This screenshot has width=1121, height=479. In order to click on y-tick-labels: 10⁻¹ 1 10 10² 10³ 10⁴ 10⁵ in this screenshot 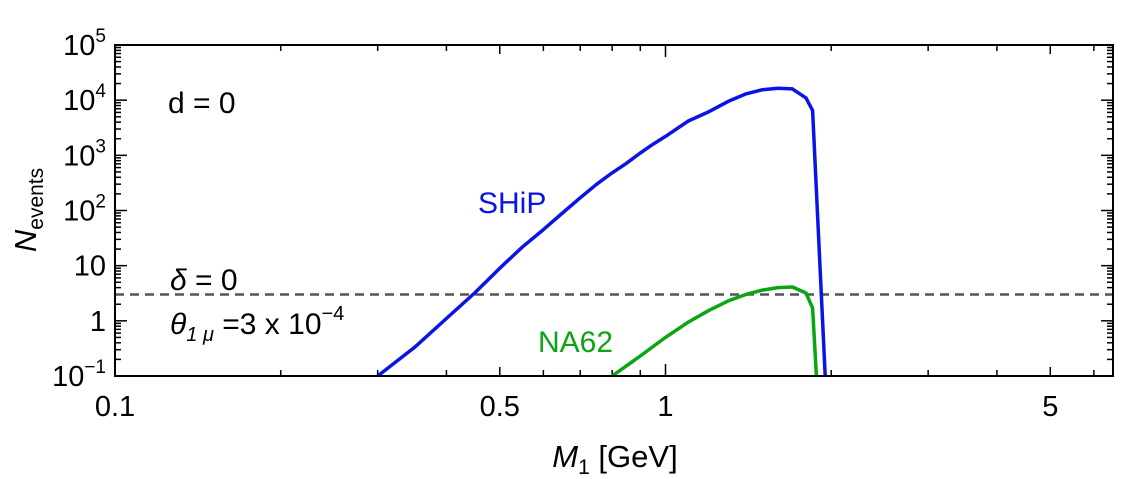, I will do `click(79, 209)`.